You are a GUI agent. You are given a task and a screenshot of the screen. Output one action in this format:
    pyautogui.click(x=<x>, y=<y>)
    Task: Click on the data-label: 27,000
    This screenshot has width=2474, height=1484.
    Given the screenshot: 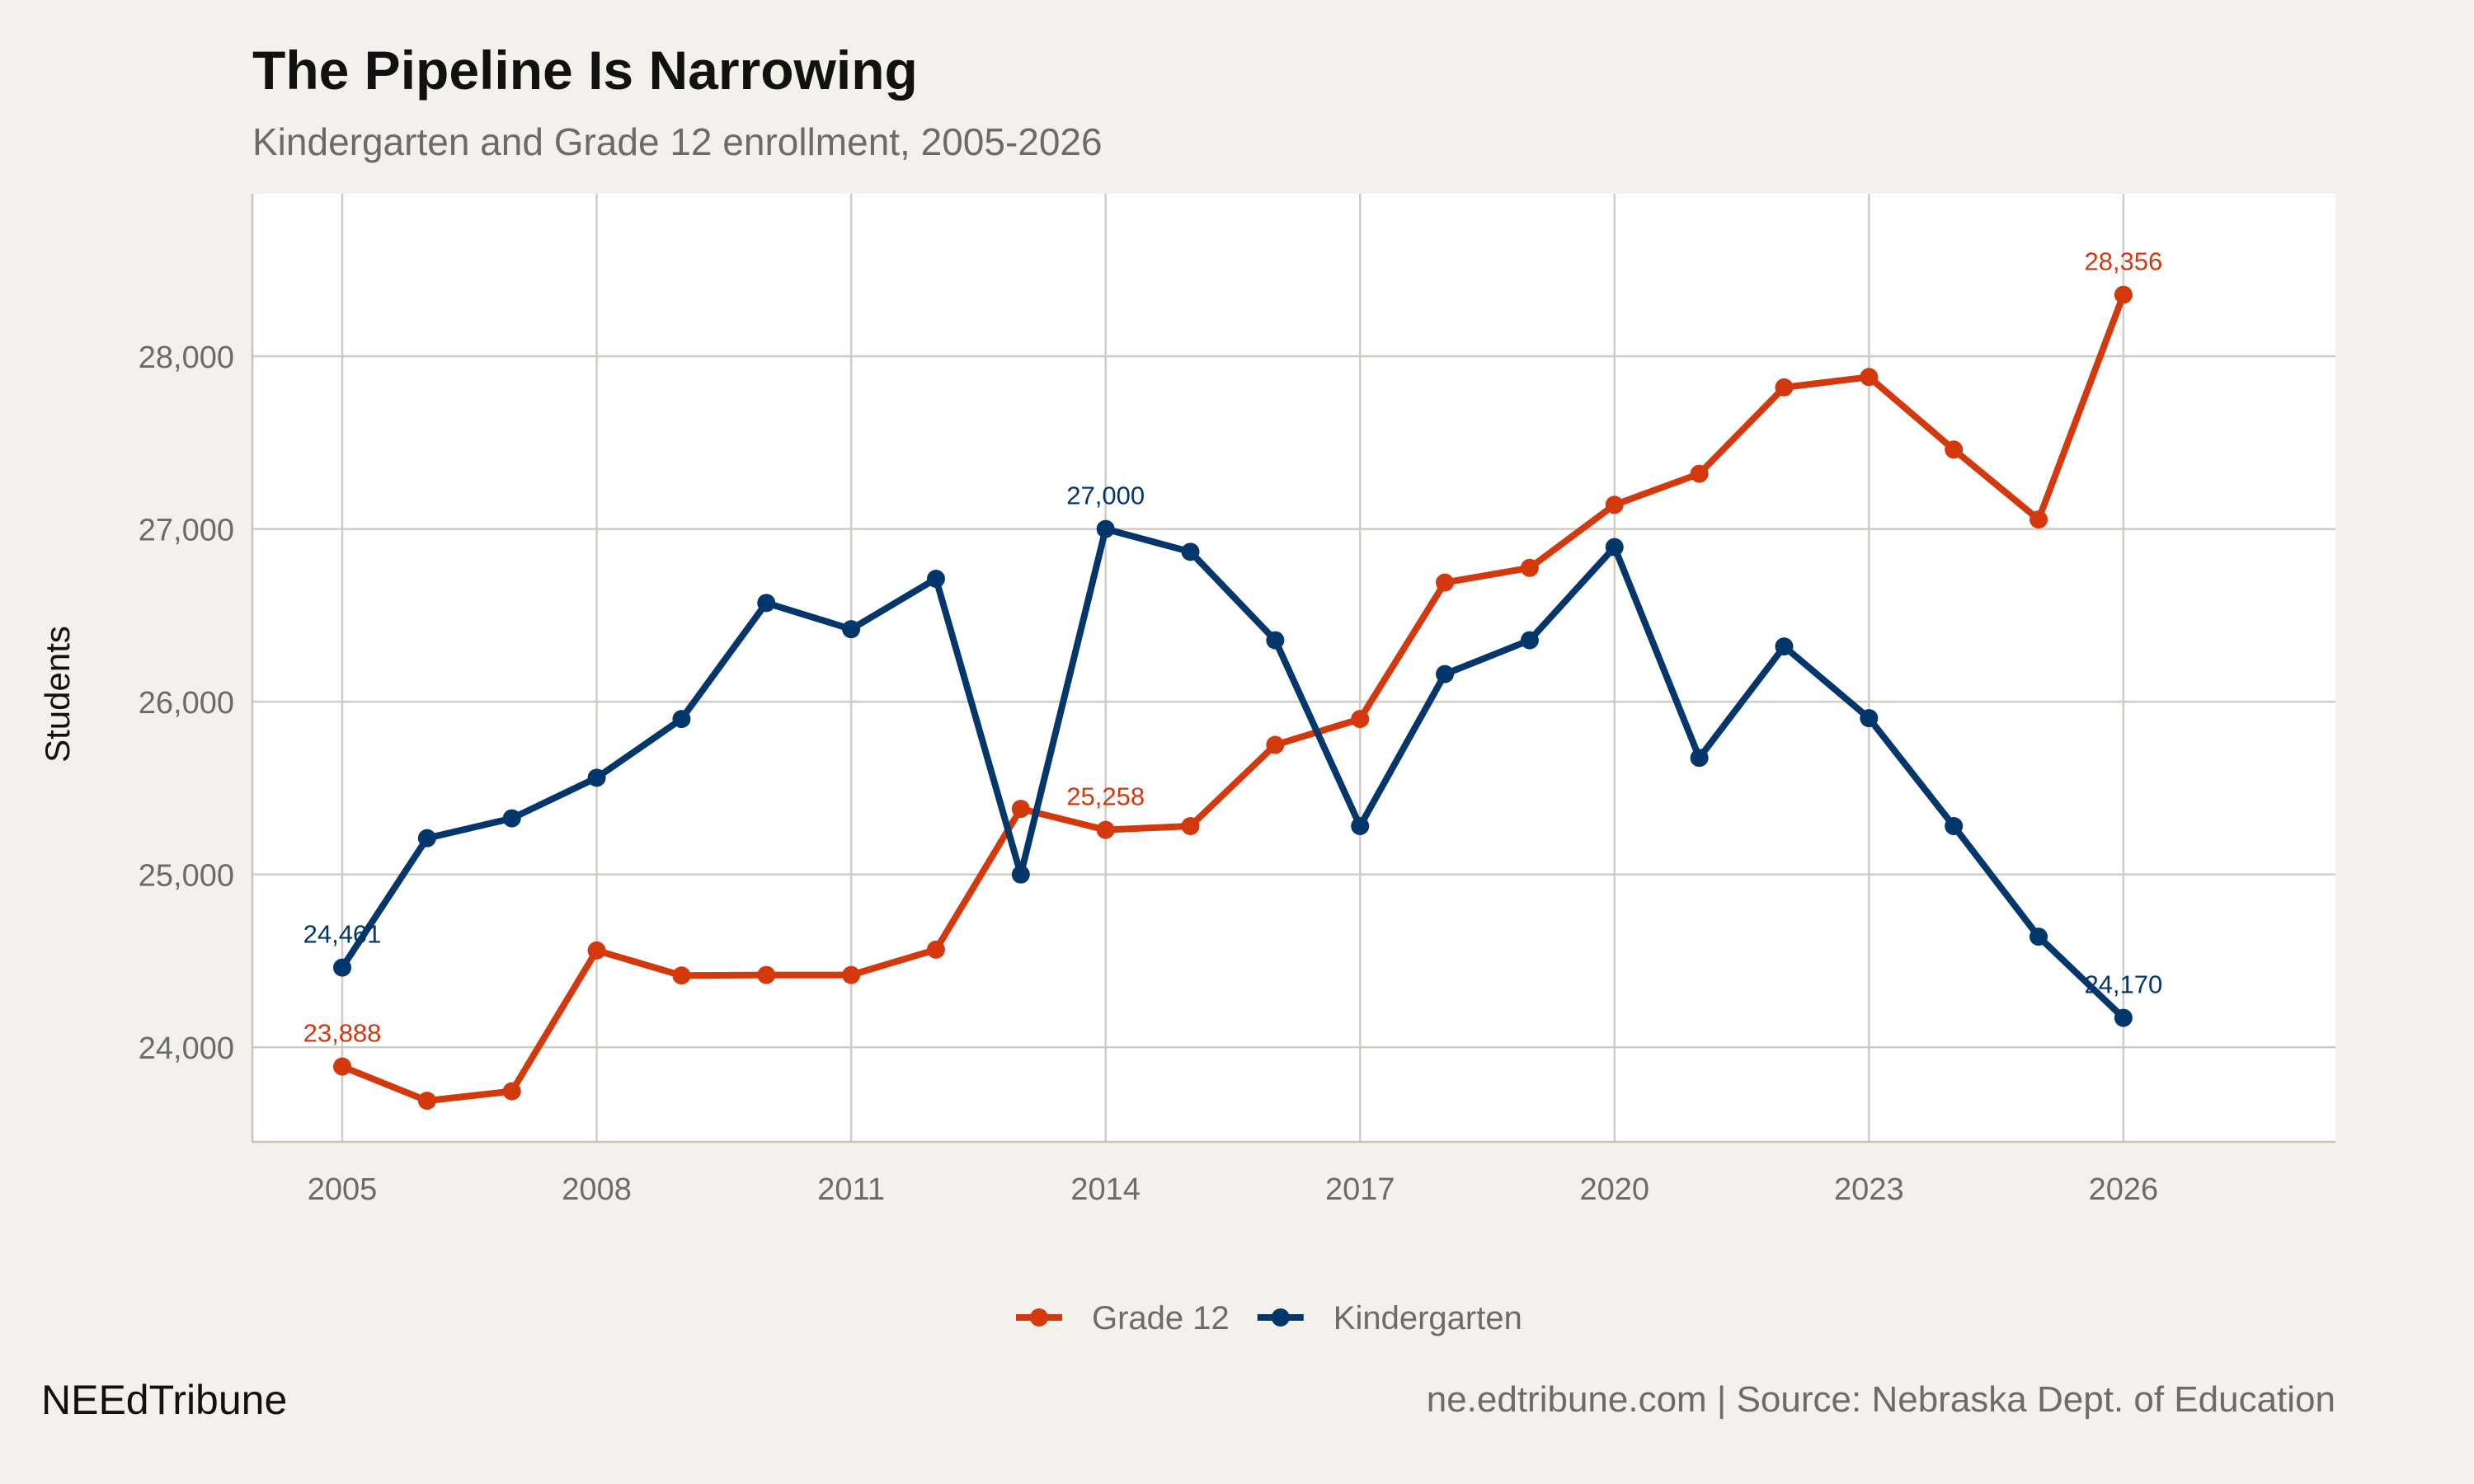 What is the action you would take?
    pyautogui.click(x=1105, y=495)
    